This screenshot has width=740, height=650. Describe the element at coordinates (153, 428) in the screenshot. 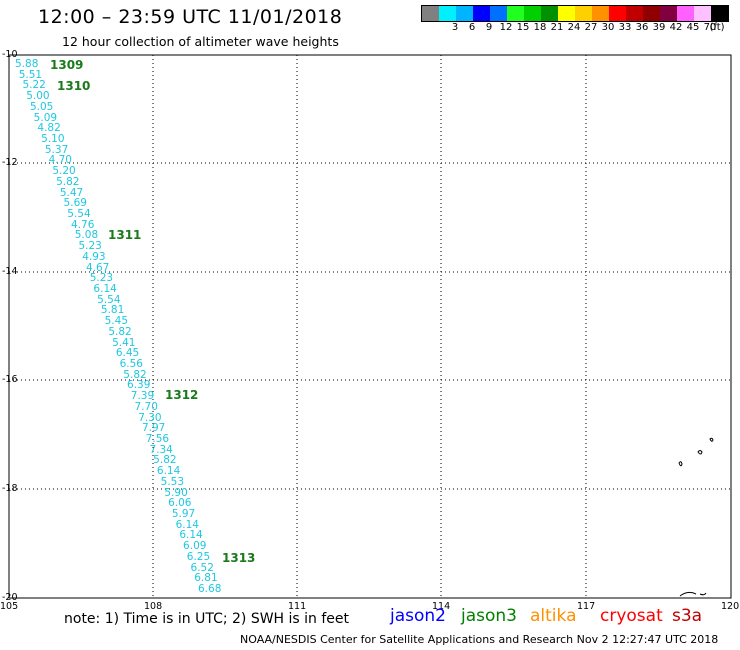

I see `wave-height-value: 7.97` at that location.